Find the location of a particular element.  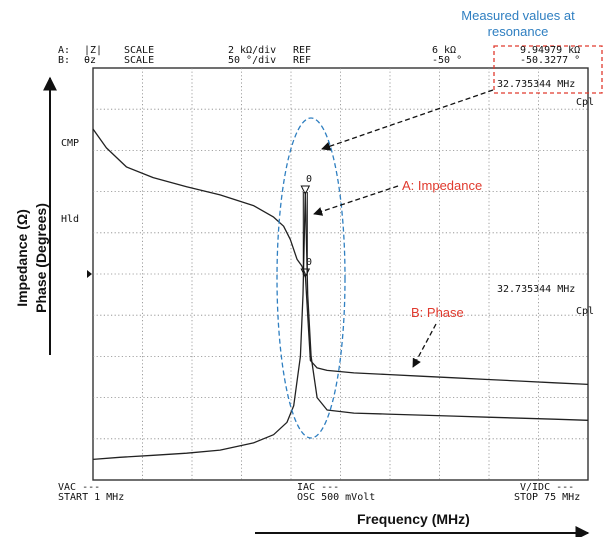

marker-symbol-b: 0 is located at coordinates (309, 262).